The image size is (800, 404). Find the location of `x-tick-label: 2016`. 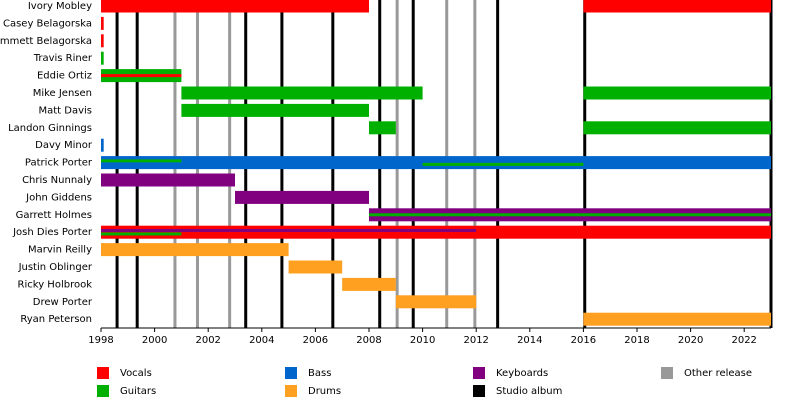

x-tick-label: 2016 is located at coordinates (583, 340).